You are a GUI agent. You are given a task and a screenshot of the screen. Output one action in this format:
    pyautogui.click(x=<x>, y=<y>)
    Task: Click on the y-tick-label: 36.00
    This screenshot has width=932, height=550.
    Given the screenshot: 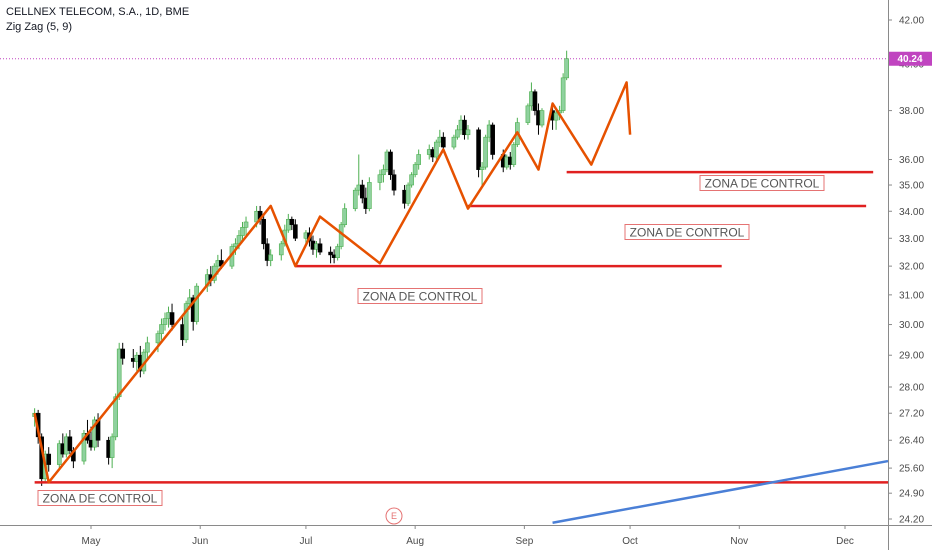 What is the action you would take?
    pyautogui.click(x=911, y=160)
    